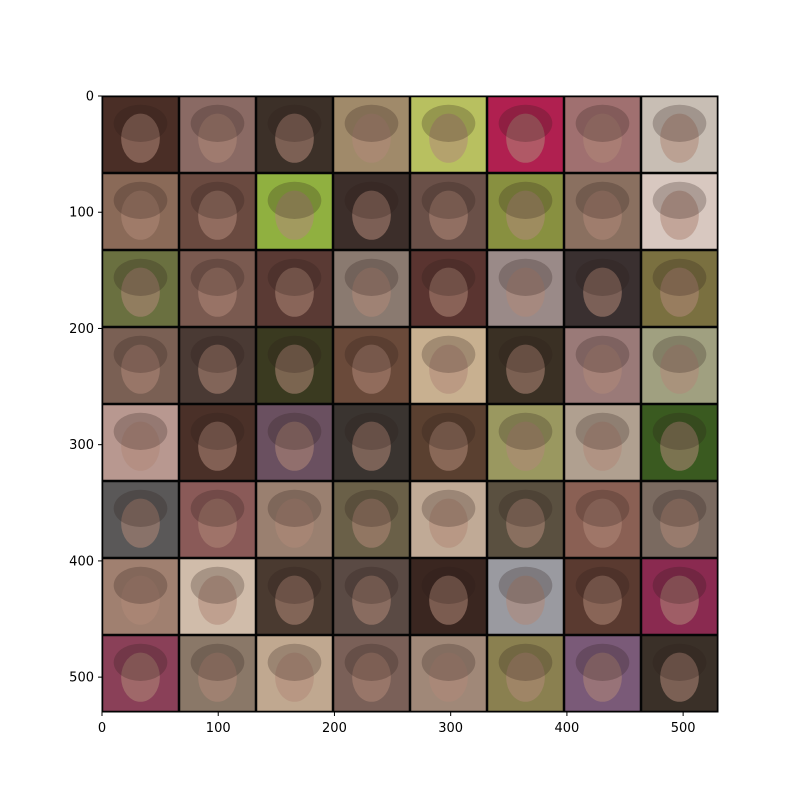  What do you see at coordinates (81, 678) in the screenshot?
I see `y-tick-label: 500` at bounding box center [81, 678].